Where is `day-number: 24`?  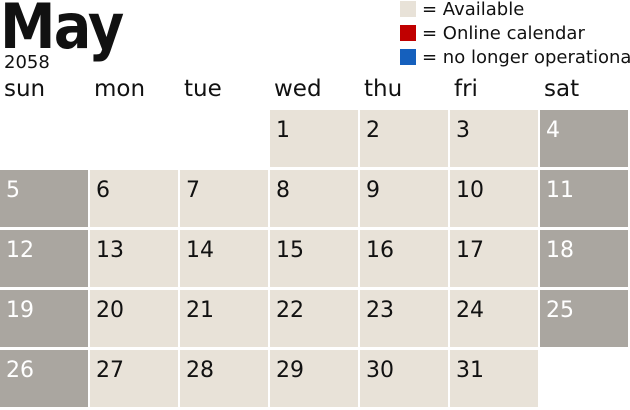
day-number: 24 is located at coordinates (470, 310).